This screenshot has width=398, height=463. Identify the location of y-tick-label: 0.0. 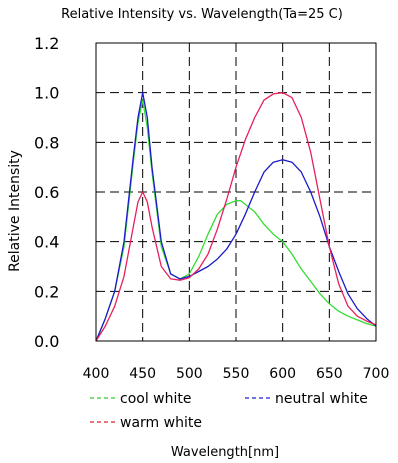
(46, 341).